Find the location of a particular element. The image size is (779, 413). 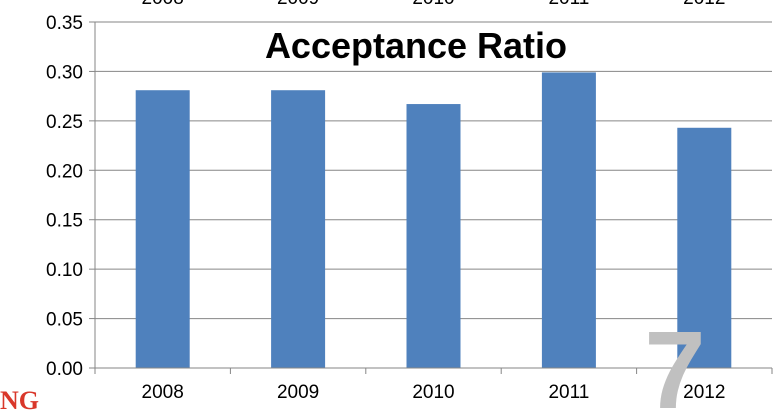

x-tick-labels: 2008 2009 2010 2011 2012 is located at coordinates (434, 392).